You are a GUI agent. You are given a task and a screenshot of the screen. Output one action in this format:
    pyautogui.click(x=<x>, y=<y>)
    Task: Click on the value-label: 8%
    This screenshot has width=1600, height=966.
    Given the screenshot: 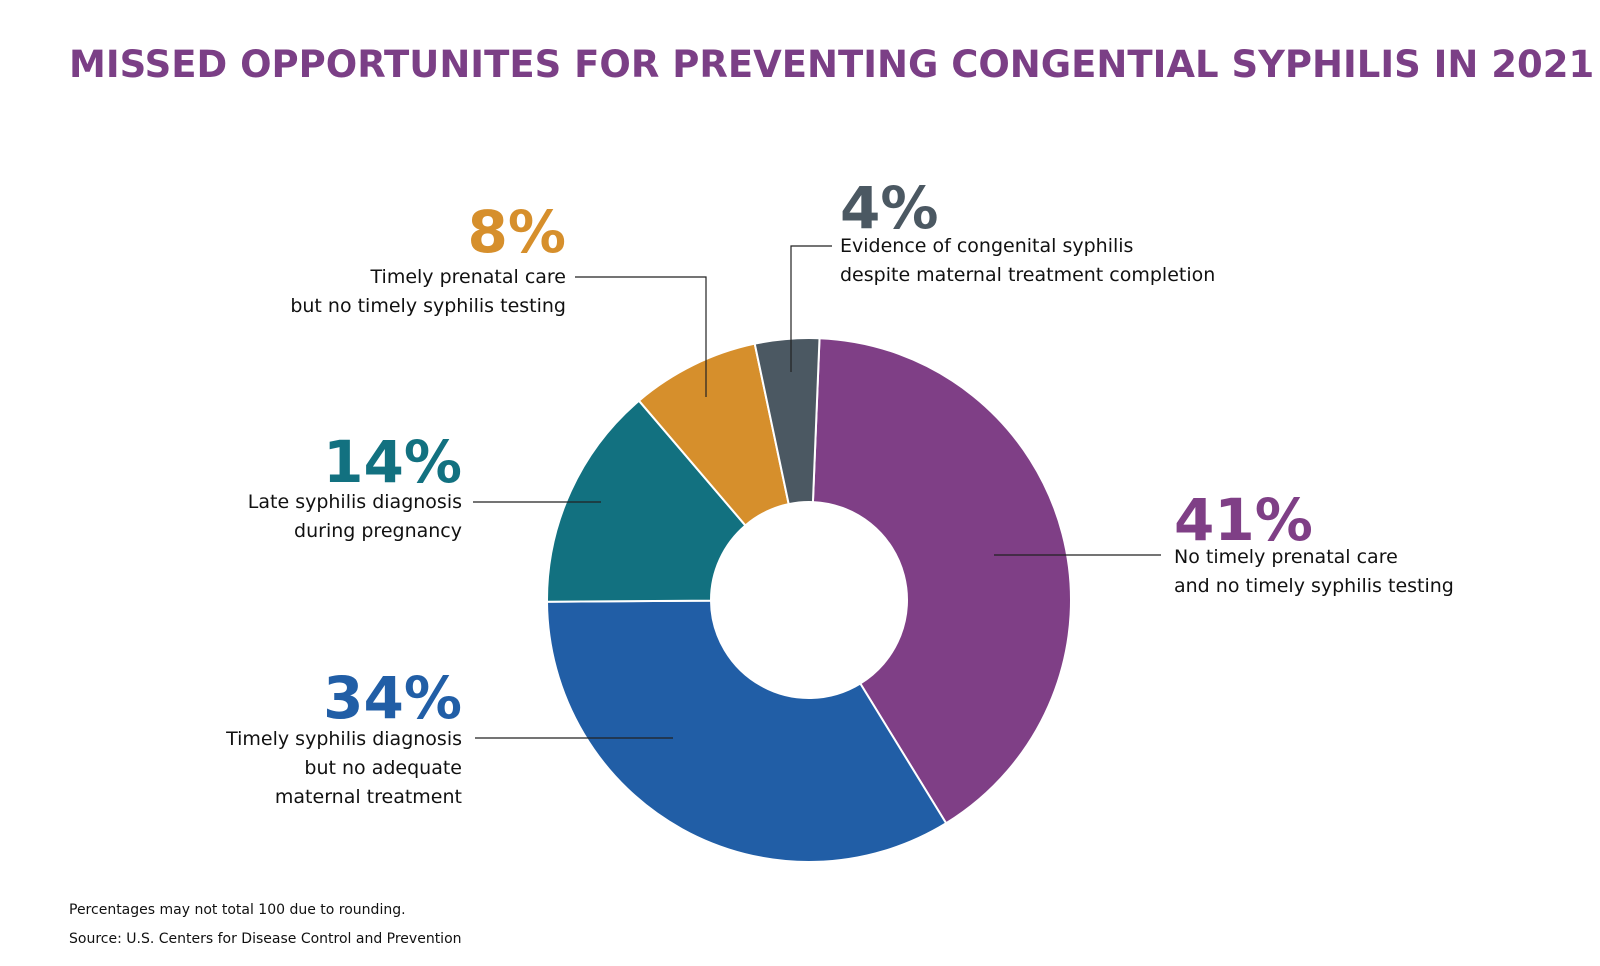 What is the action you would take?
    pyautogui.click(x=517, y=232)
    